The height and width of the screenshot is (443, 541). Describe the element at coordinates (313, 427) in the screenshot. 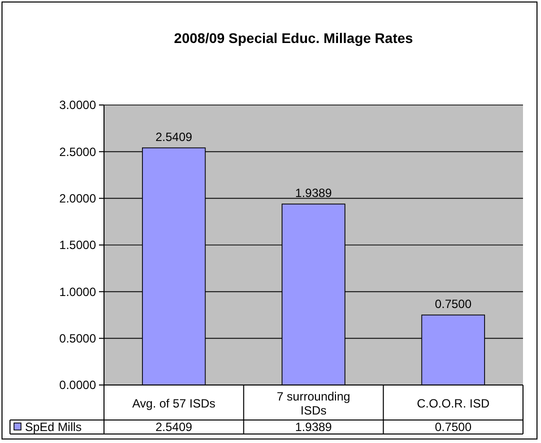

I see `data-label: 1.9389` at that location.